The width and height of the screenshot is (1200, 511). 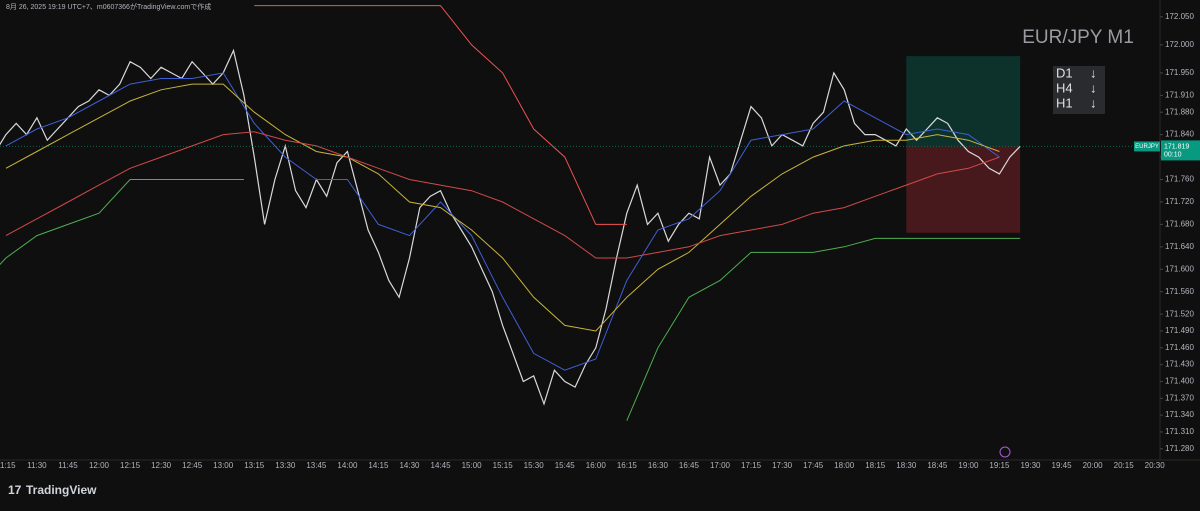 What do you see at coordinates (1155, 465) in the screenshot?
I see `x-tick-label: 20:30` at bounding box center [1155, 465].